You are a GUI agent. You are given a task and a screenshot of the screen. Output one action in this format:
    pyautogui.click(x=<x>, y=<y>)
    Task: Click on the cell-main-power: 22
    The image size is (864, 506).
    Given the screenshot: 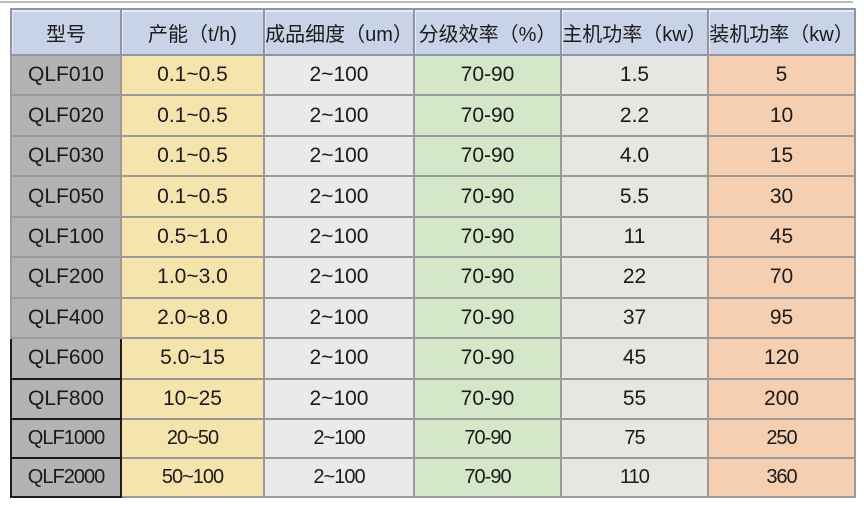 What is the action you would take?
    pyautogui.click(x=634, y=277)
    